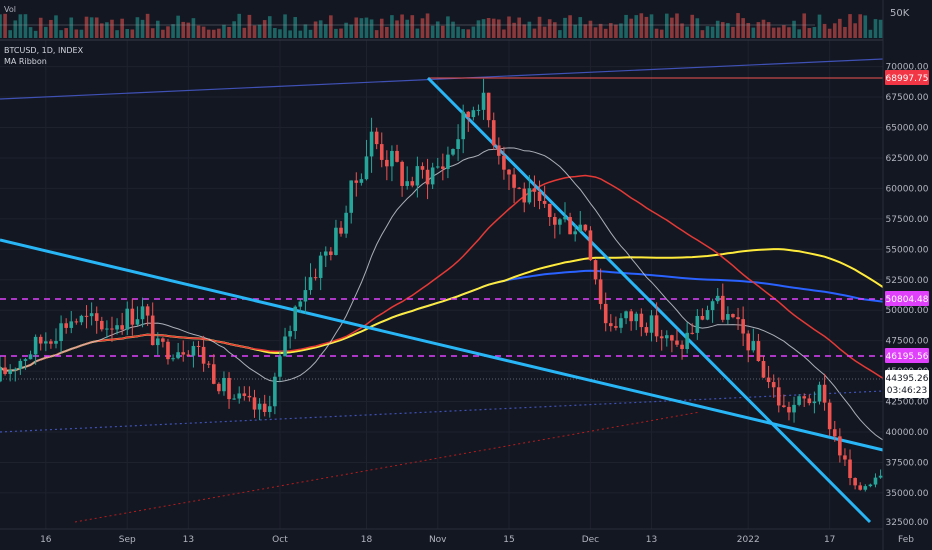  Describe the element at coordinates (44, 50) in the screenshot. I see `symbol-legend: BTCUSD, 1D, INDEX` at that location.